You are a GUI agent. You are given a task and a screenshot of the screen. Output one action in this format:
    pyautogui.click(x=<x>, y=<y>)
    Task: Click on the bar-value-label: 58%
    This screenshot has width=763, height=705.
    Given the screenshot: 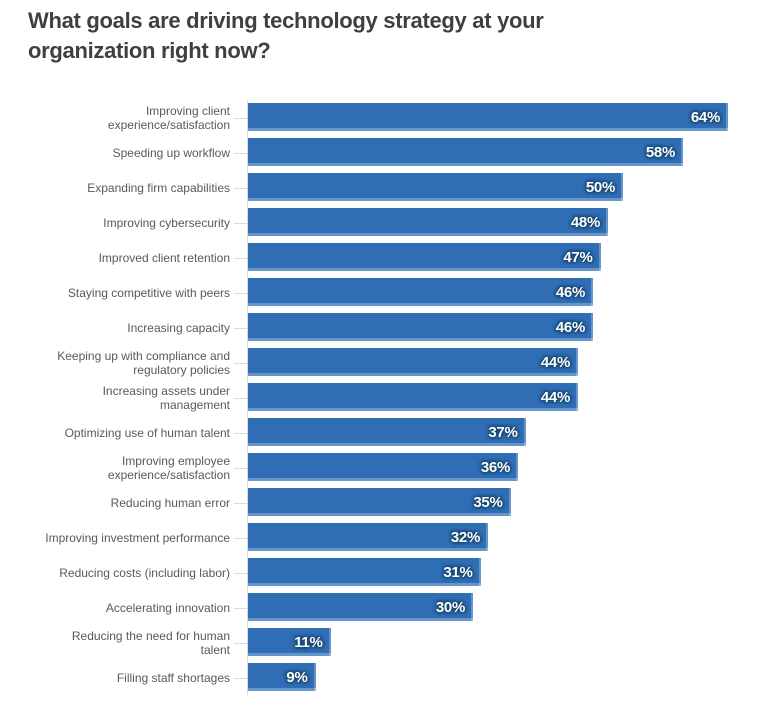 What is the action you would take?
    pyautogui.click(x=660, y=152)
    